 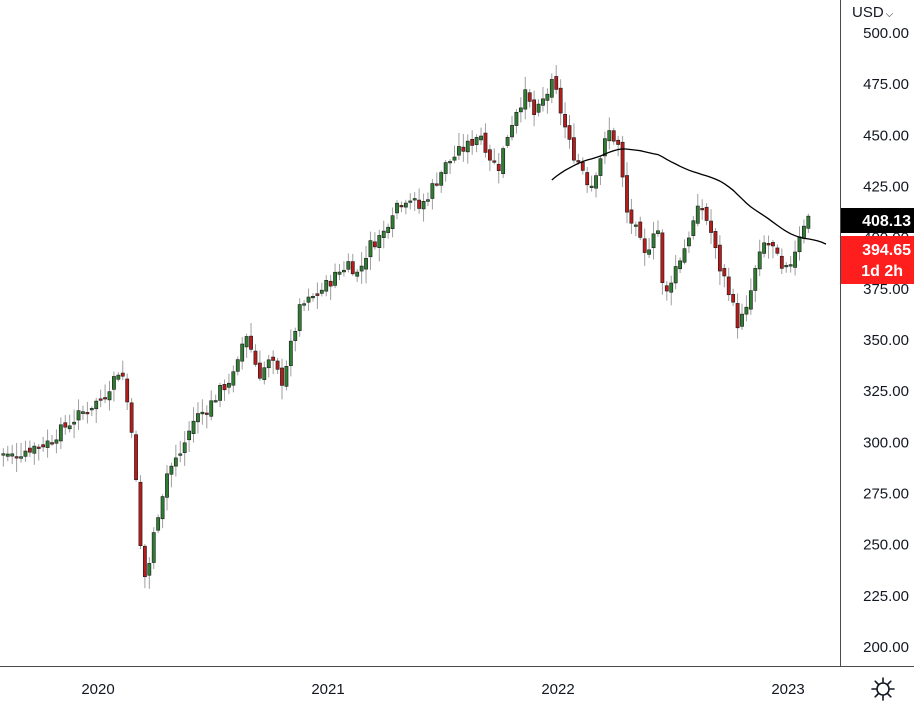 What do you see at coordinates (442, 689) in the screenshot?
I see `x-axis-ticks: 2020 2021 2022 2023` at bounding box center [442, 689].